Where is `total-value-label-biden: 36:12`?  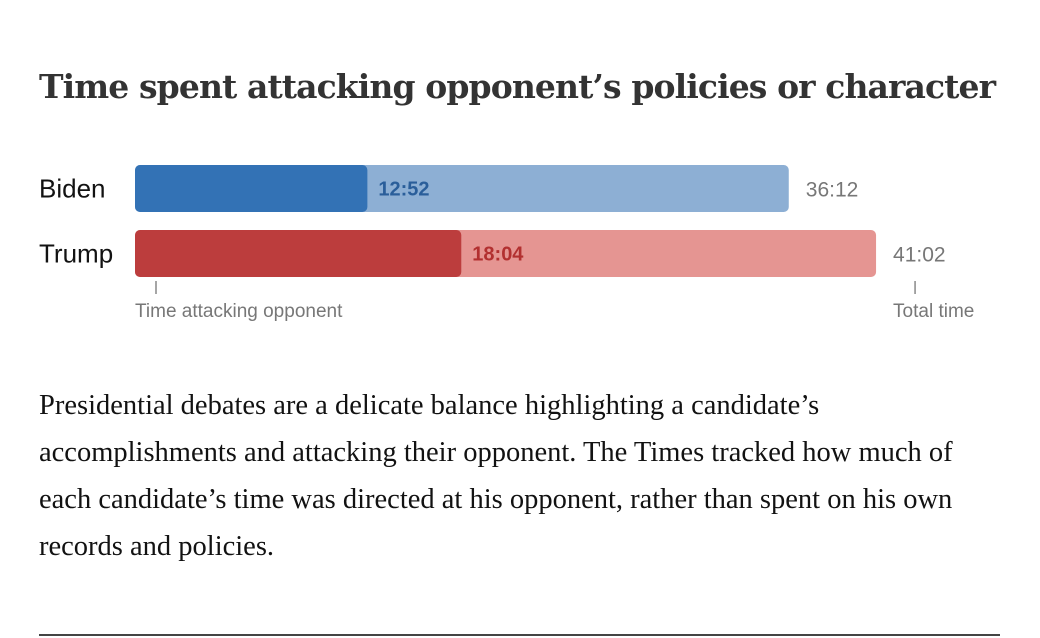 total-value-label-biden: 36:12 is located at coordinates (832, 190).